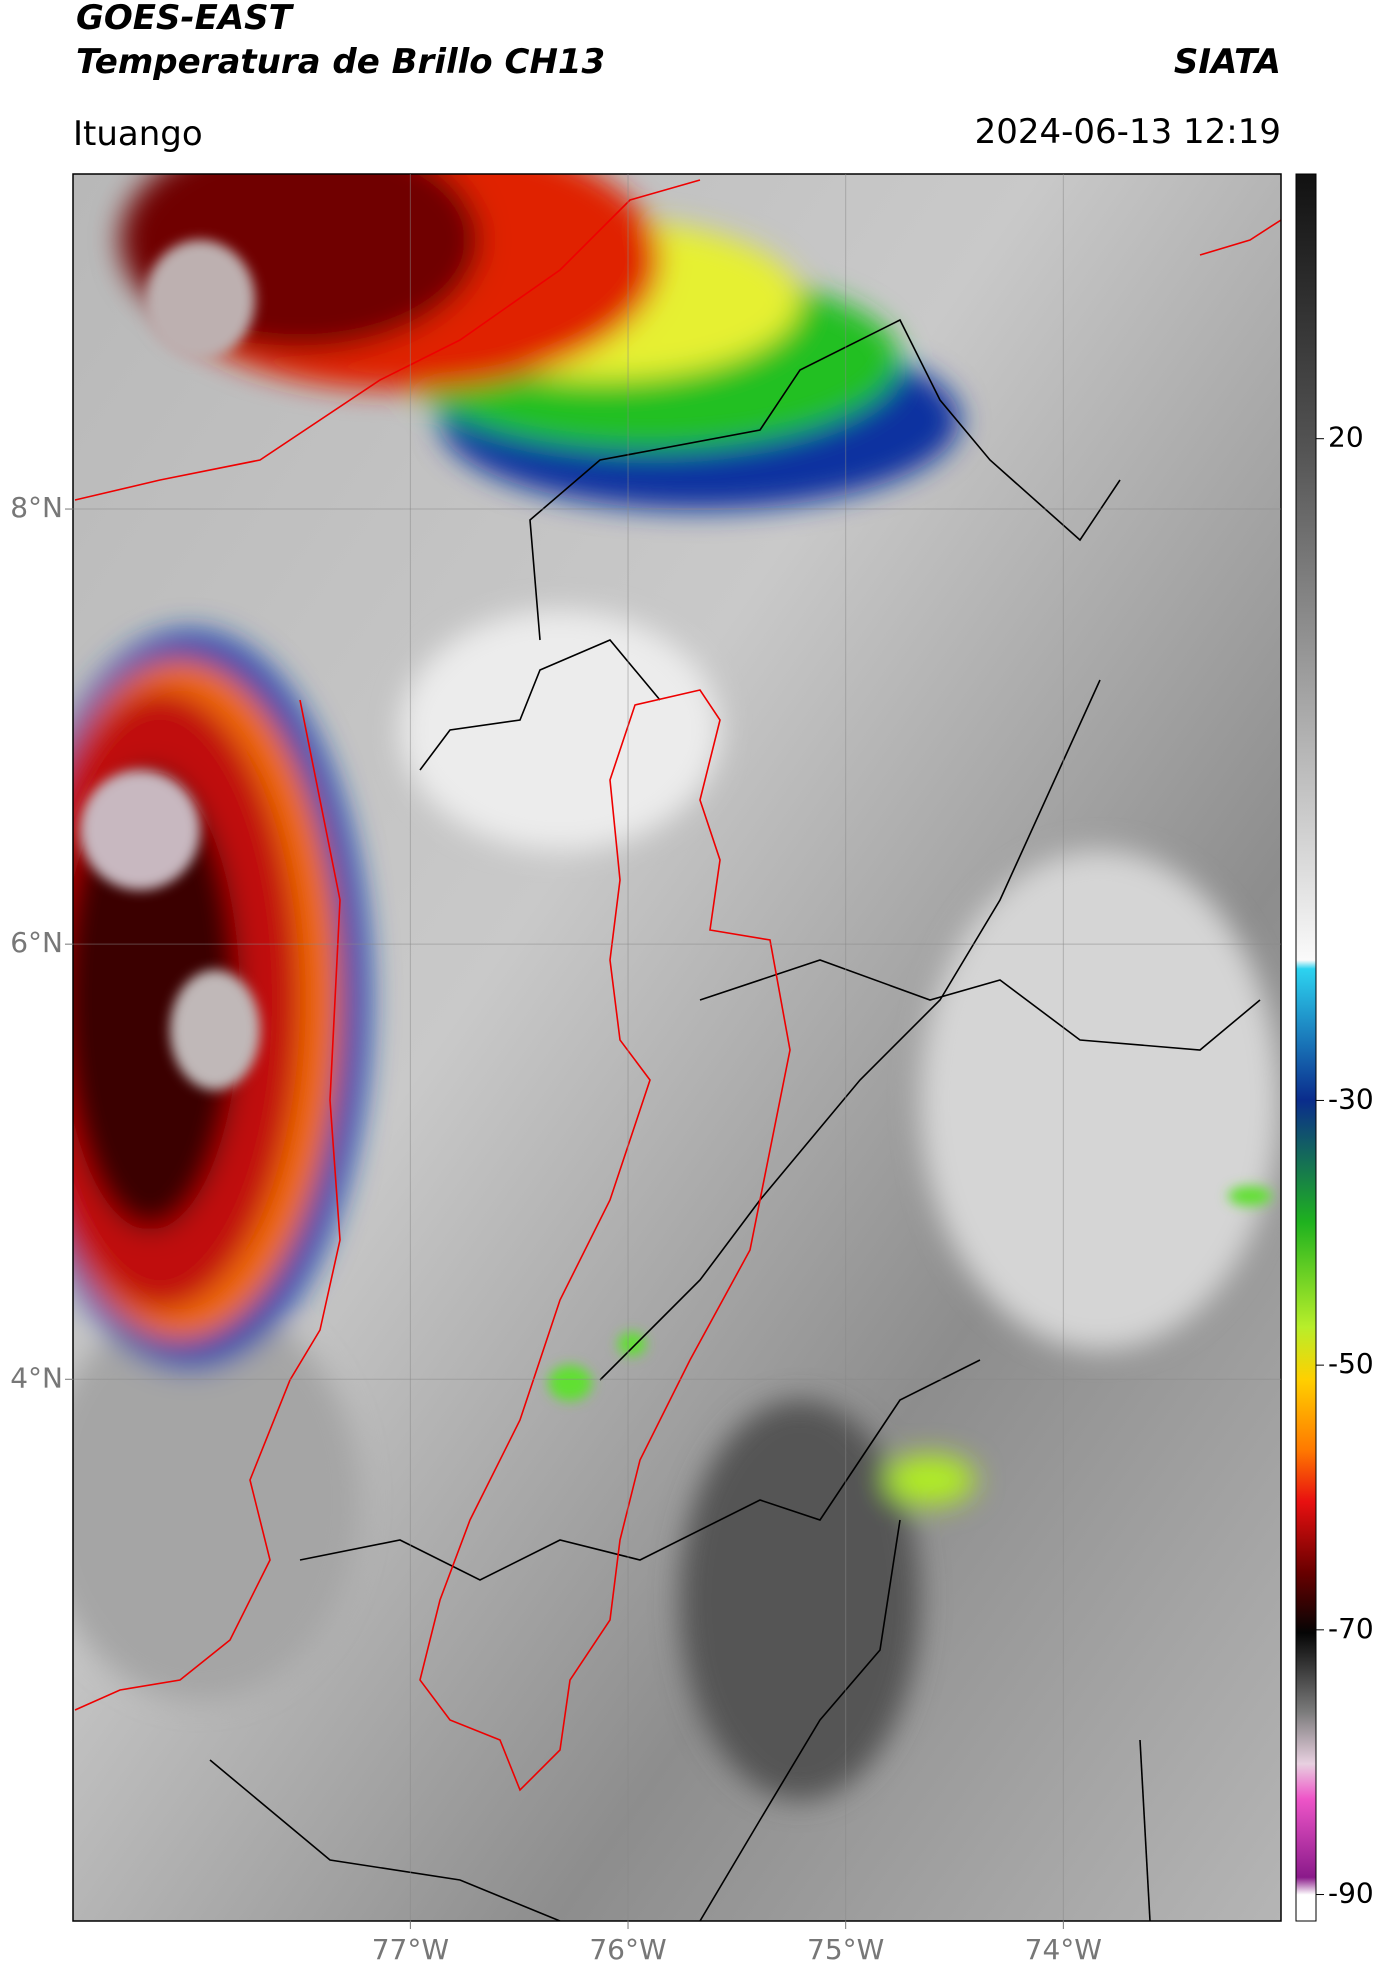 The height and width of the screenshot is (1981, 1384). I want to click on x-tick-label: 77°W, so click(410, 1949).